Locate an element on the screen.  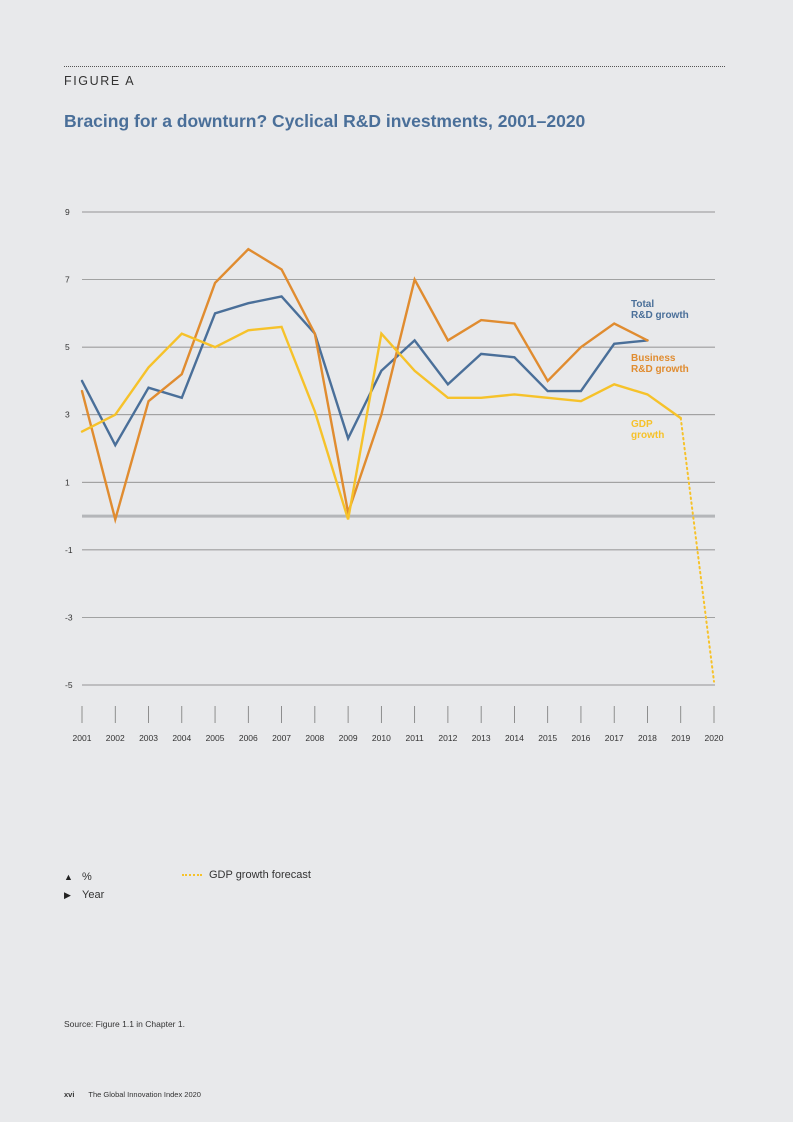
y-tick-label: -5 is located at coordinates (69, 685).